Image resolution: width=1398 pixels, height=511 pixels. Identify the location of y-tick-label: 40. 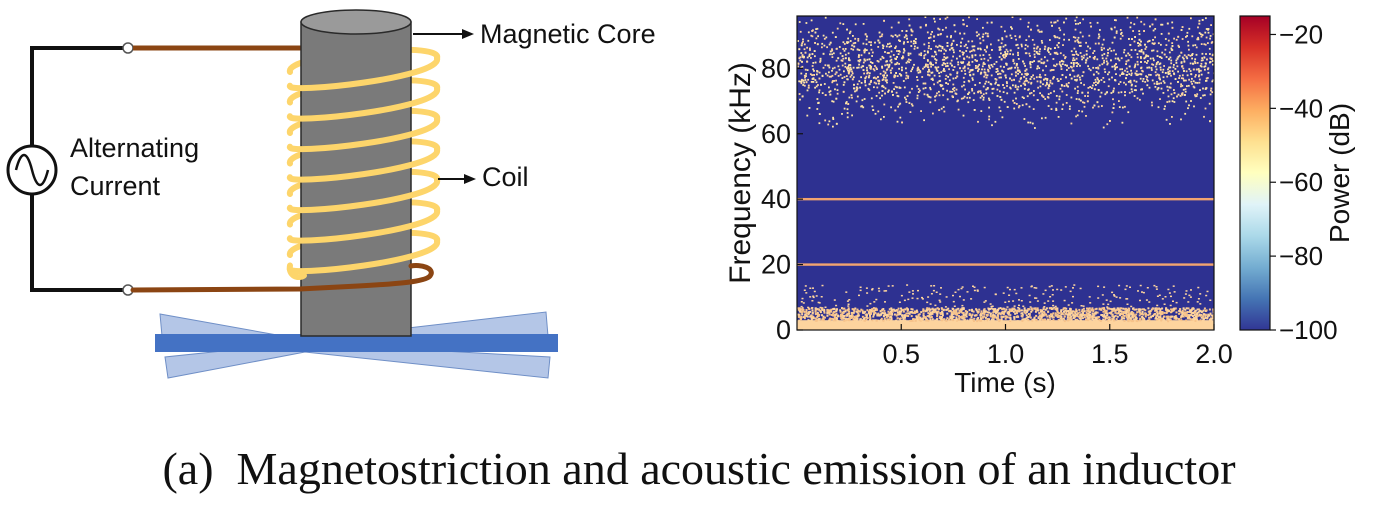
(776, 199).